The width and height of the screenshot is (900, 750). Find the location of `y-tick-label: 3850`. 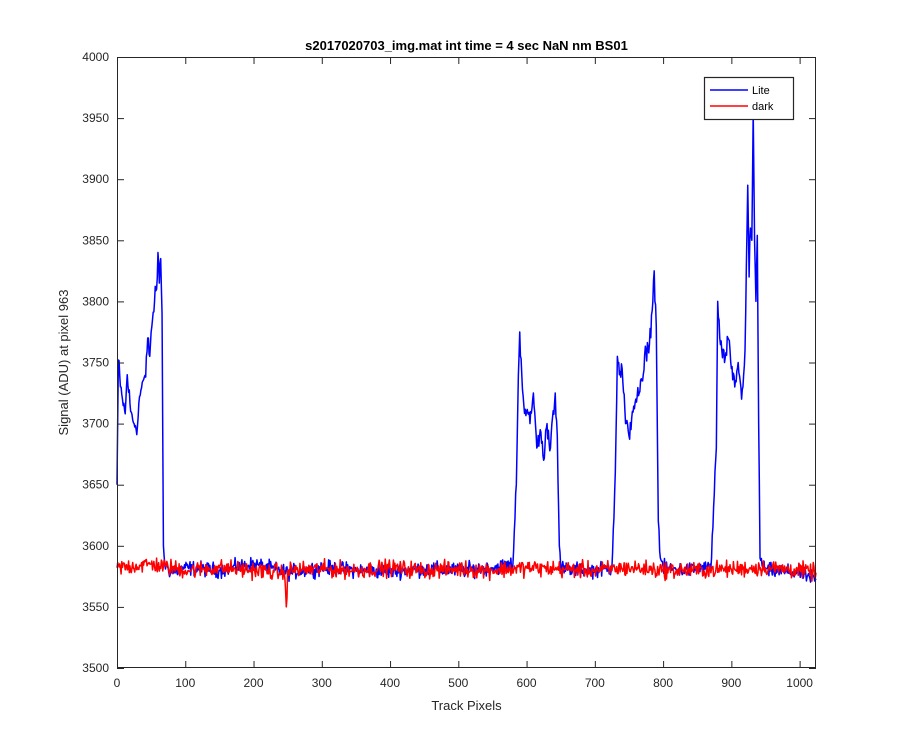

y-tick-label: 3850 is located at coordinates (95, 240).